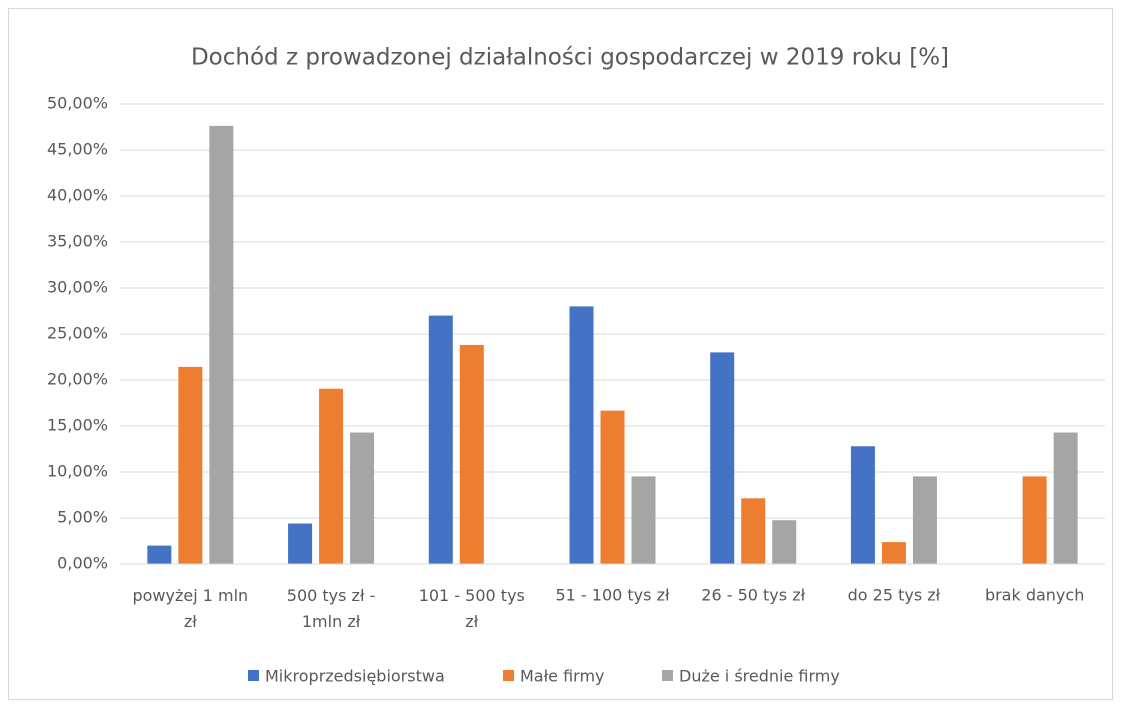 Image resolution: width=1121 pixels, height=708 pixels. Describe the element at coordinates (77, 287) in the screenshot. I see `y-tick-label: 30,00%` at that location.